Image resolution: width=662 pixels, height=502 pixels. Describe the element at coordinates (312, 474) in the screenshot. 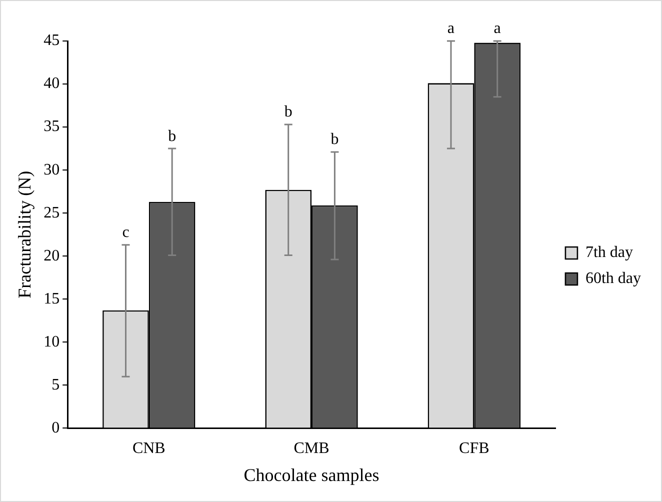

I see `x-axis-title: Chocolate samples` at that location.